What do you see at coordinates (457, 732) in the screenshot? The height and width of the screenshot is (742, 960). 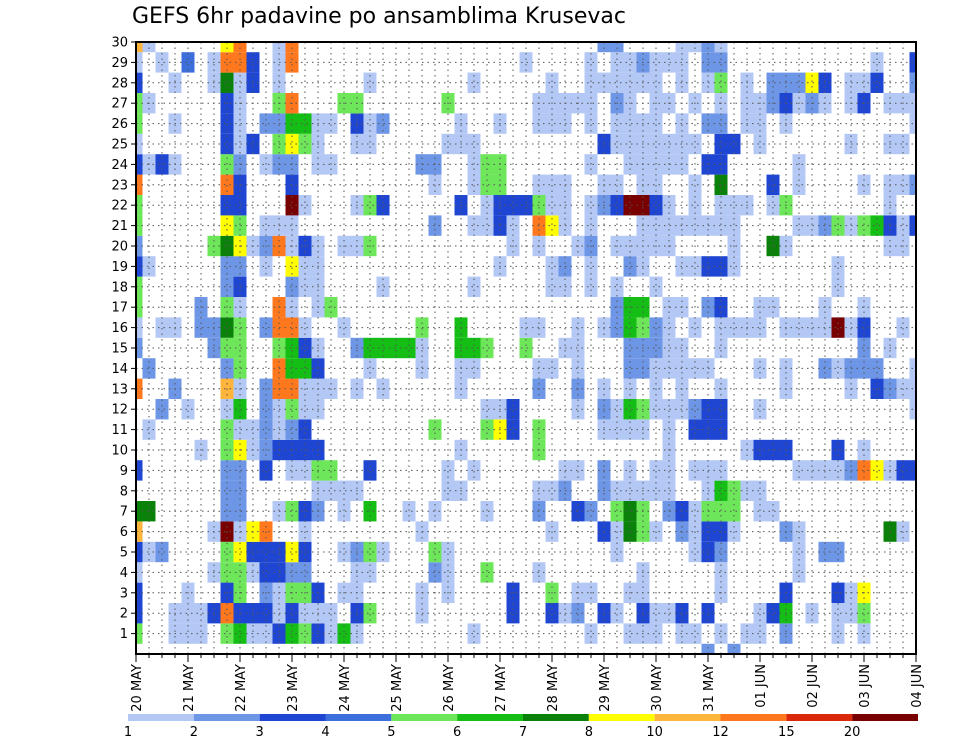 I see `colorbar-label: 6` at bounding box center [457, 732].